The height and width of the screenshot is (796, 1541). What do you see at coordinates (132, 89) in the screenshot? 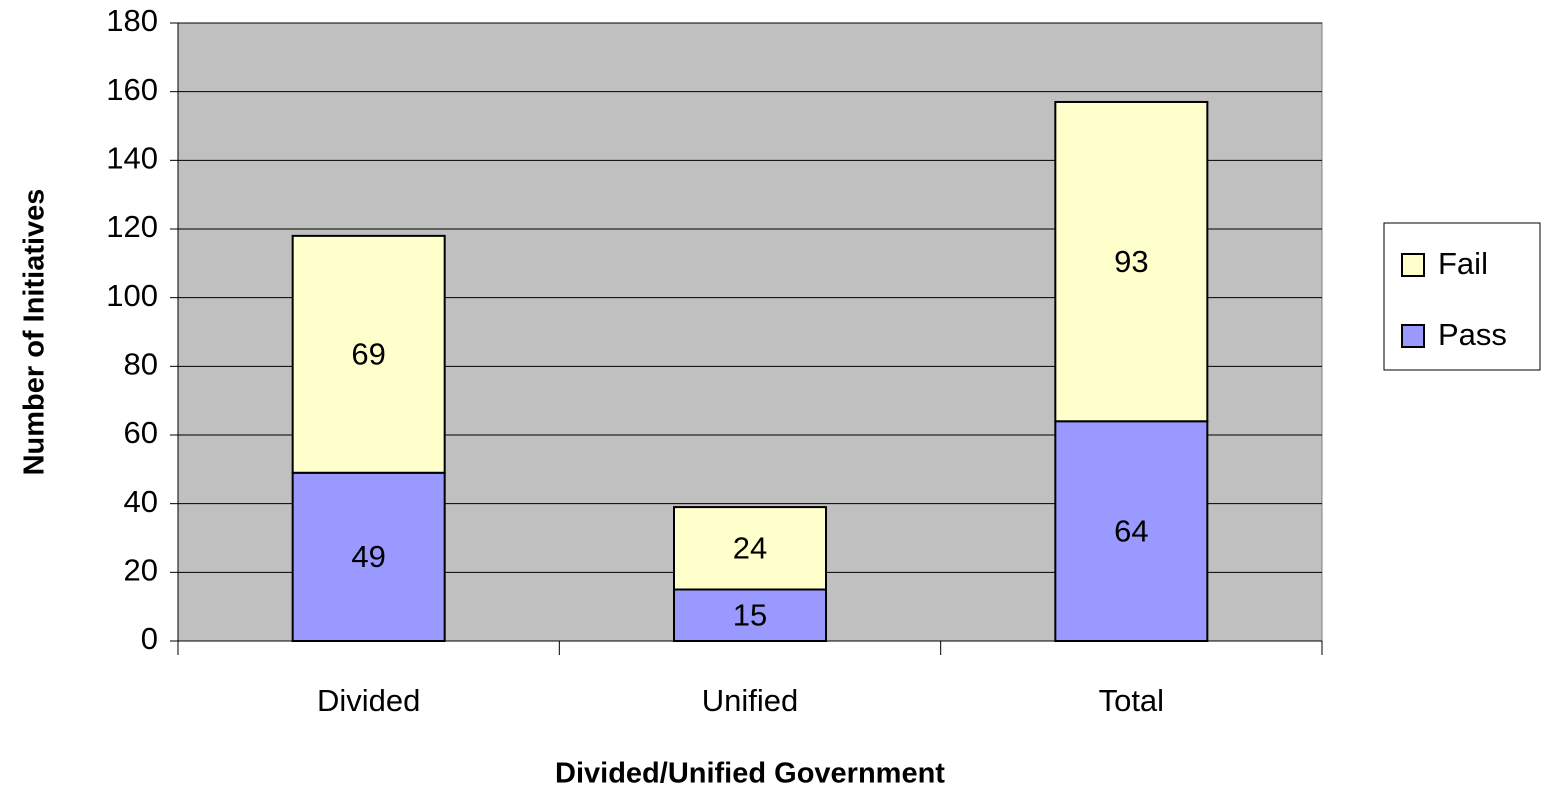
I see `y-tick-label: 160` at bounding box center [132, 89].